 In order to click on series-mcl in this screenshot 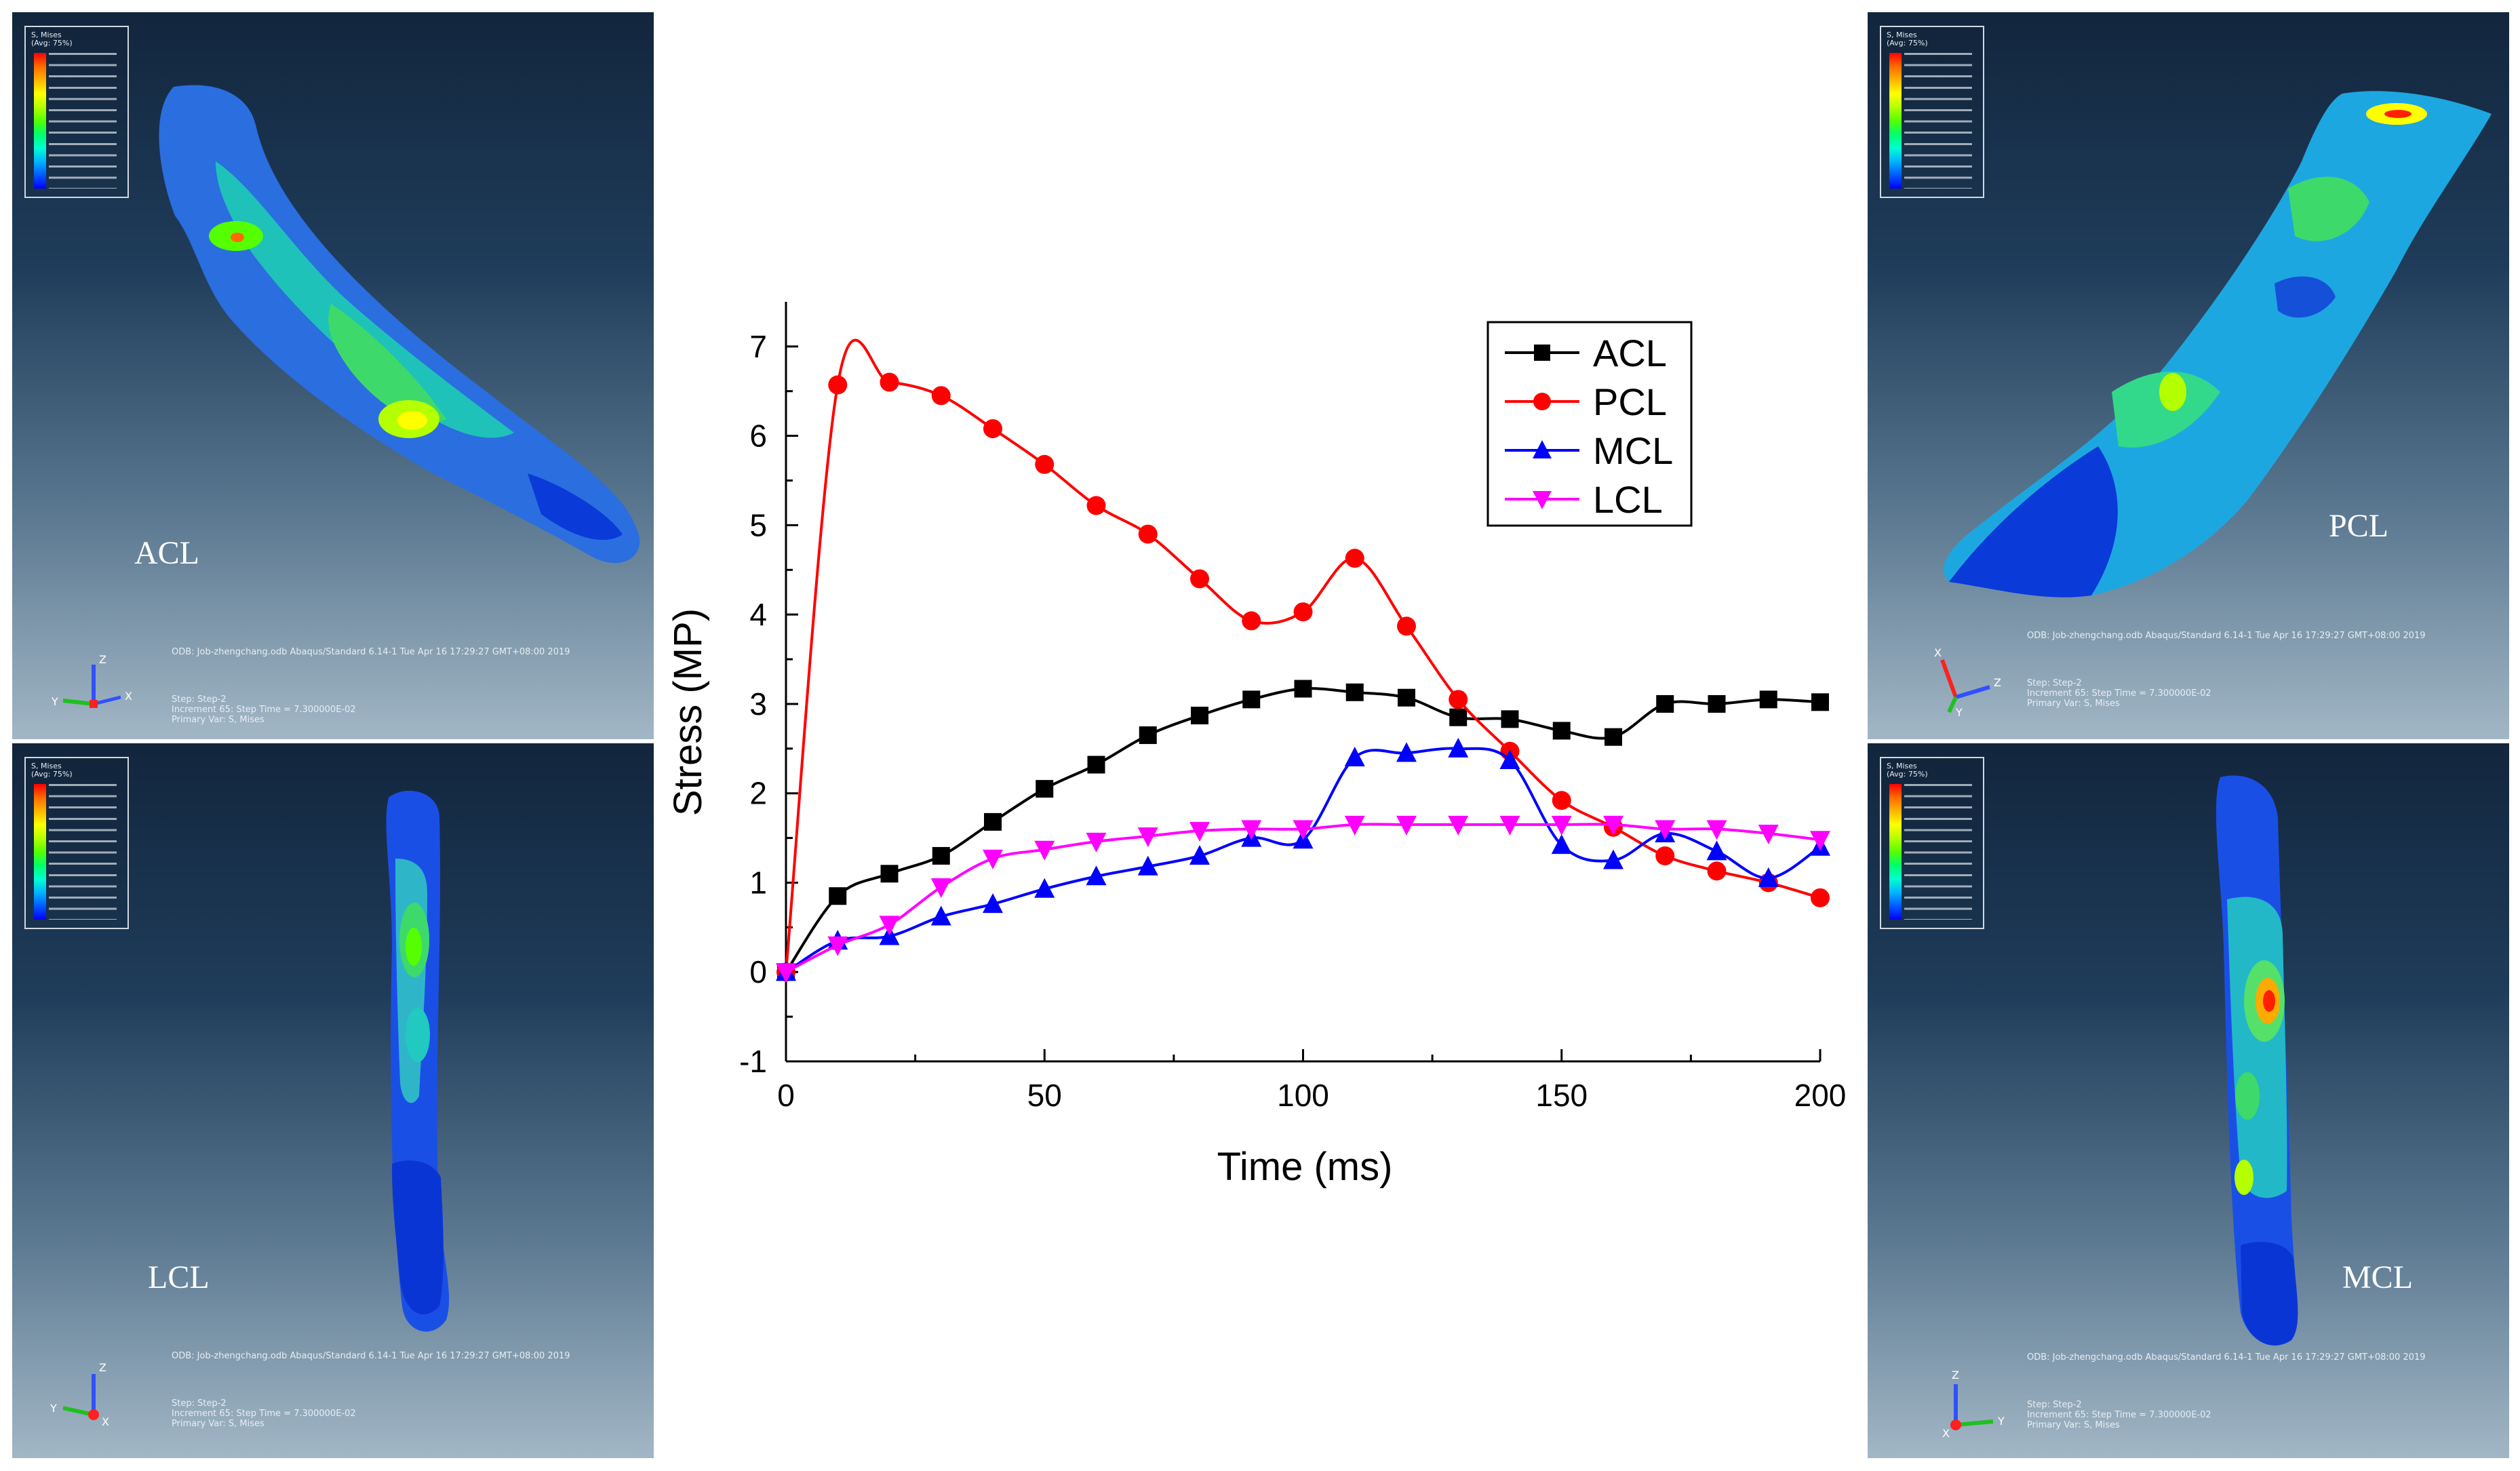, I will do `click(1303, 859)`.